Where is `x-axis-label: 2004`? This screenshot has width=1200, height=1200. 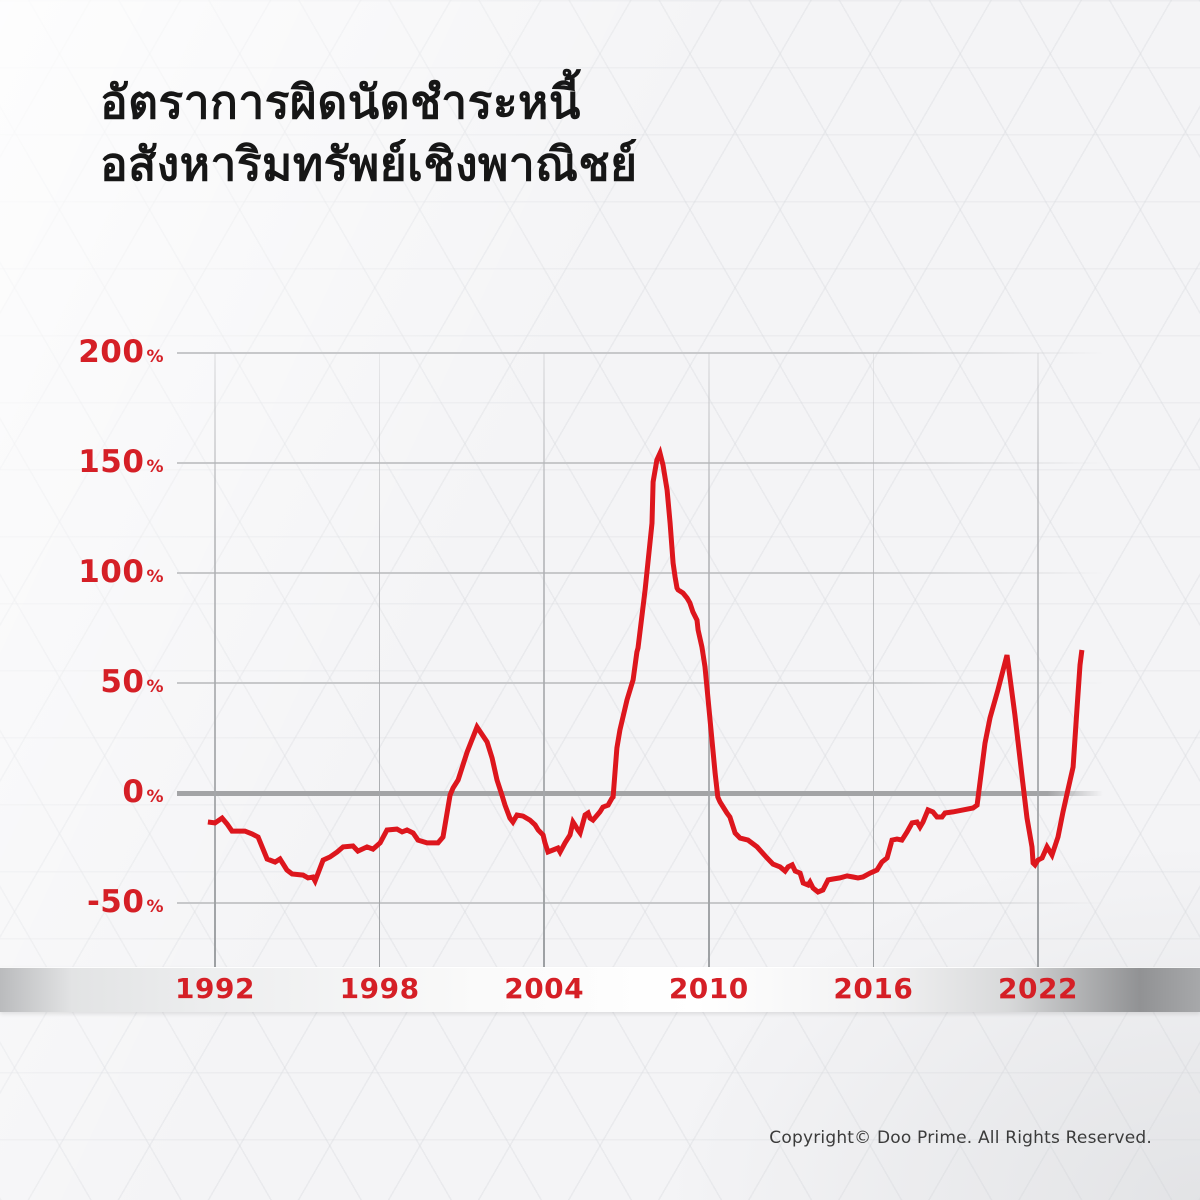 x-axis-label: 2004 is located at coordinates (544, 988).